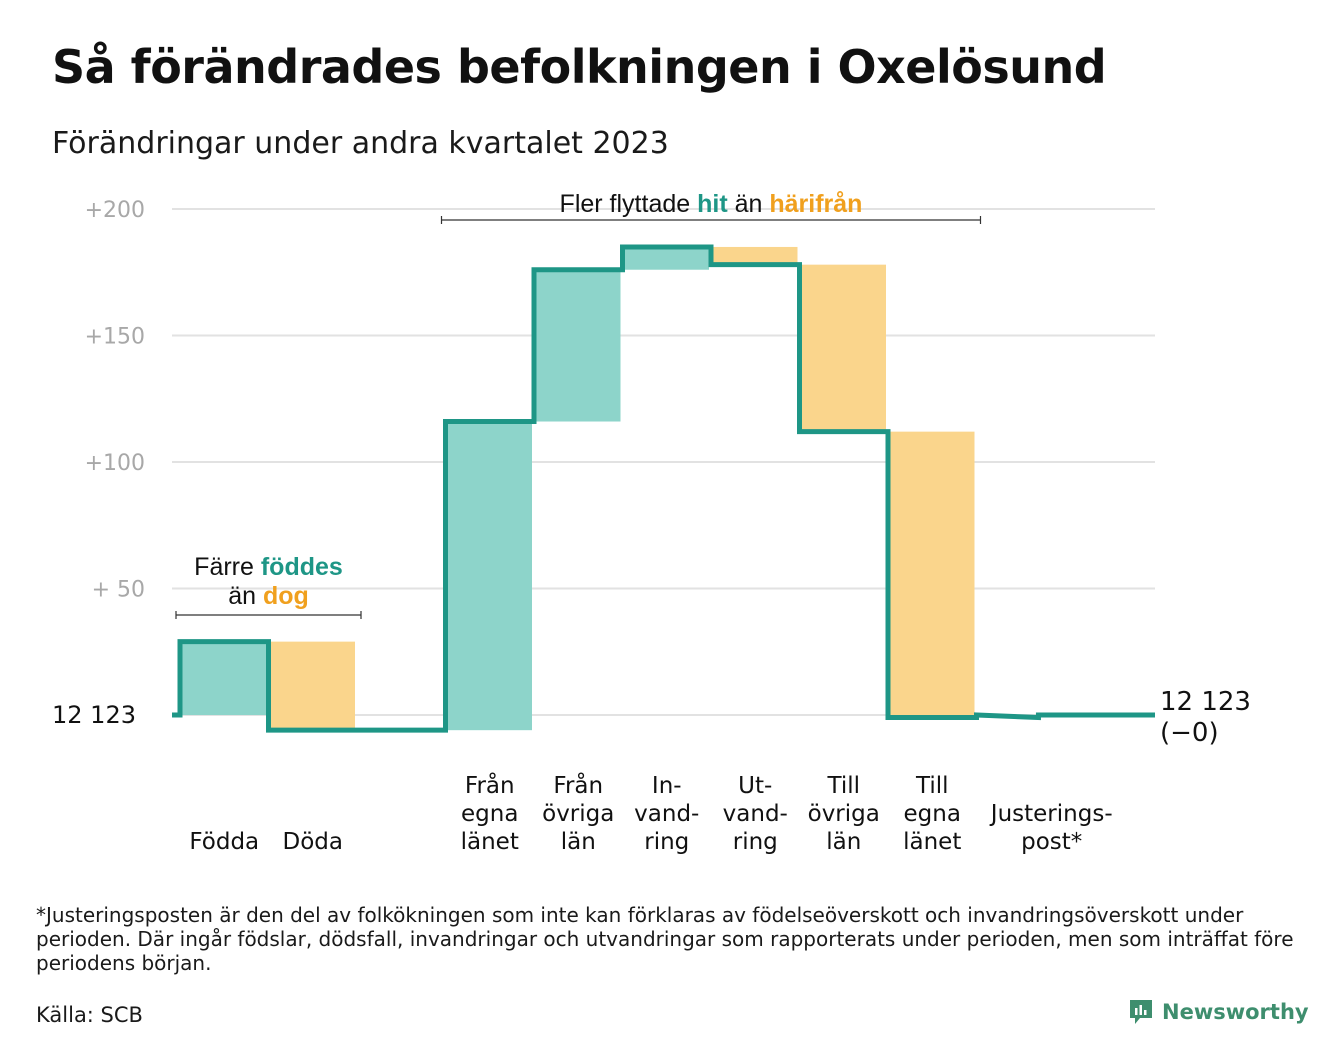  Describe the element at coordinates (360, 143) in the screenshot. I see `page-subtitle: Förändringar under andra kvartalet 2023` at that location.